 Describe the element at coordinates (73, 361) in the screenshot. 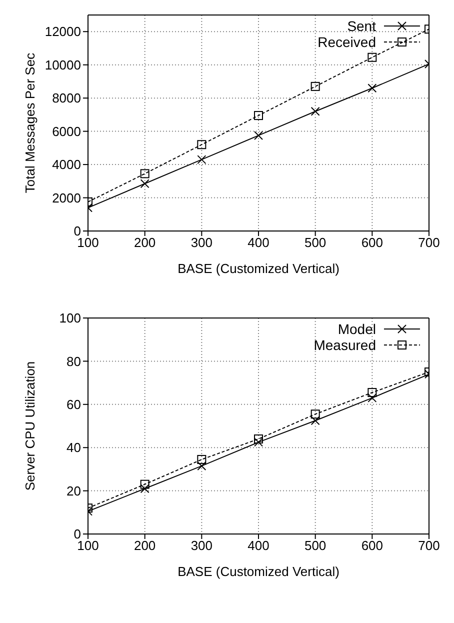

I see `y-tick-label: 80` at that location.